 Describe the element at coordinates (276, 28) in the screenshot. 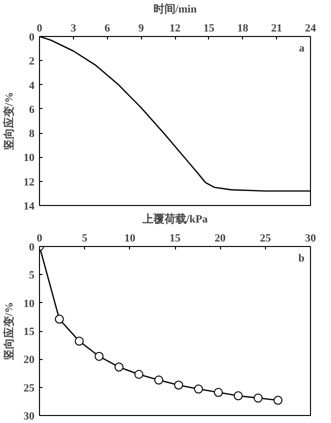

I see `x-tick-label: 21` at that location.